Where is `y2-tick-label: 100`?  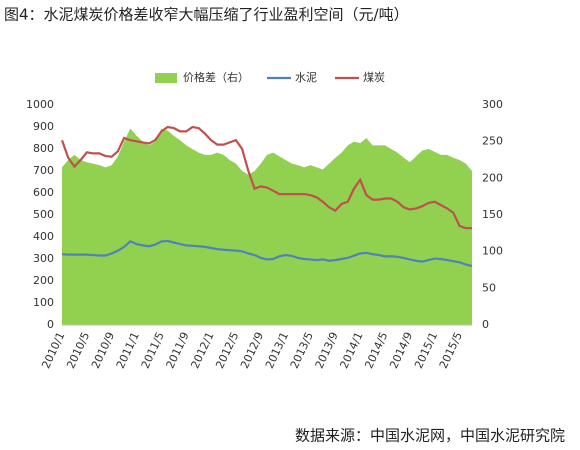
y2-tick-label: 100 is located at coordinates (492, 251).